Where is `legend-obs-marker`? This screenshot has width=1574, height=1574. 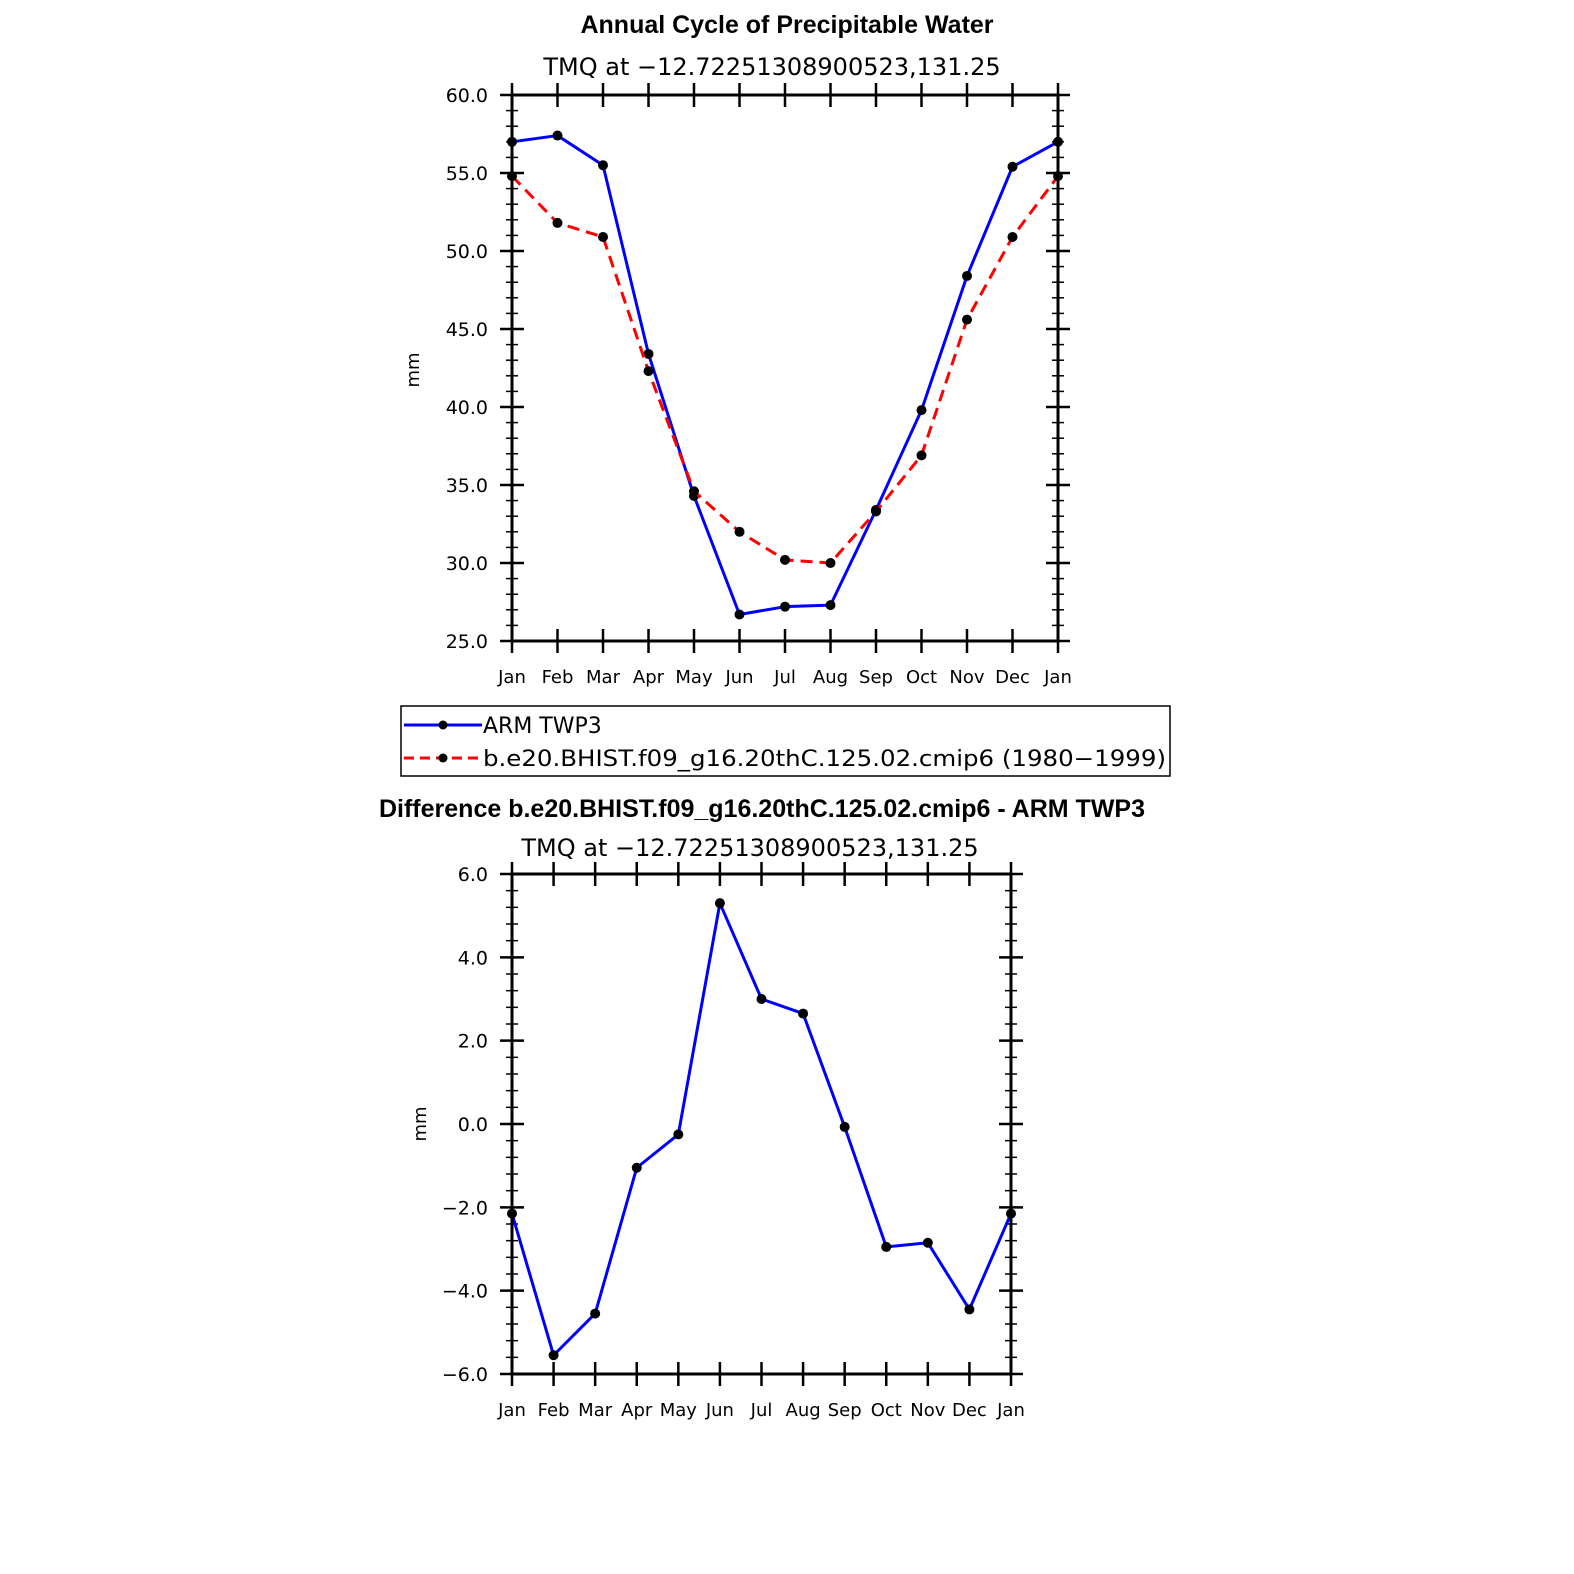
legend-obs-marker is located at coordinates (443, 725).